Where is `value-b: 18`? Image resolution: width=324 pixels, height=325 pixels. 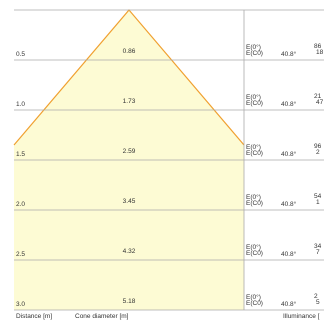
value-b: 18 is located at coordinates (320, 52).